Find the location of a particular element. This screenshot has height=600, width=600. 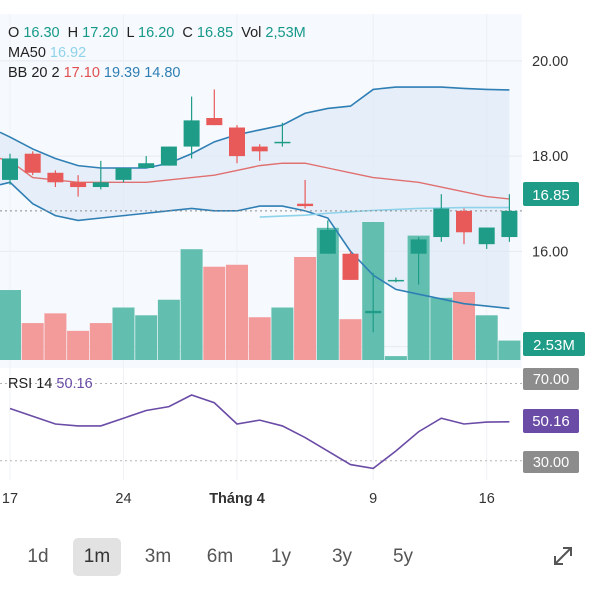

volume-label: Vol is located at coordinates (251, 33).